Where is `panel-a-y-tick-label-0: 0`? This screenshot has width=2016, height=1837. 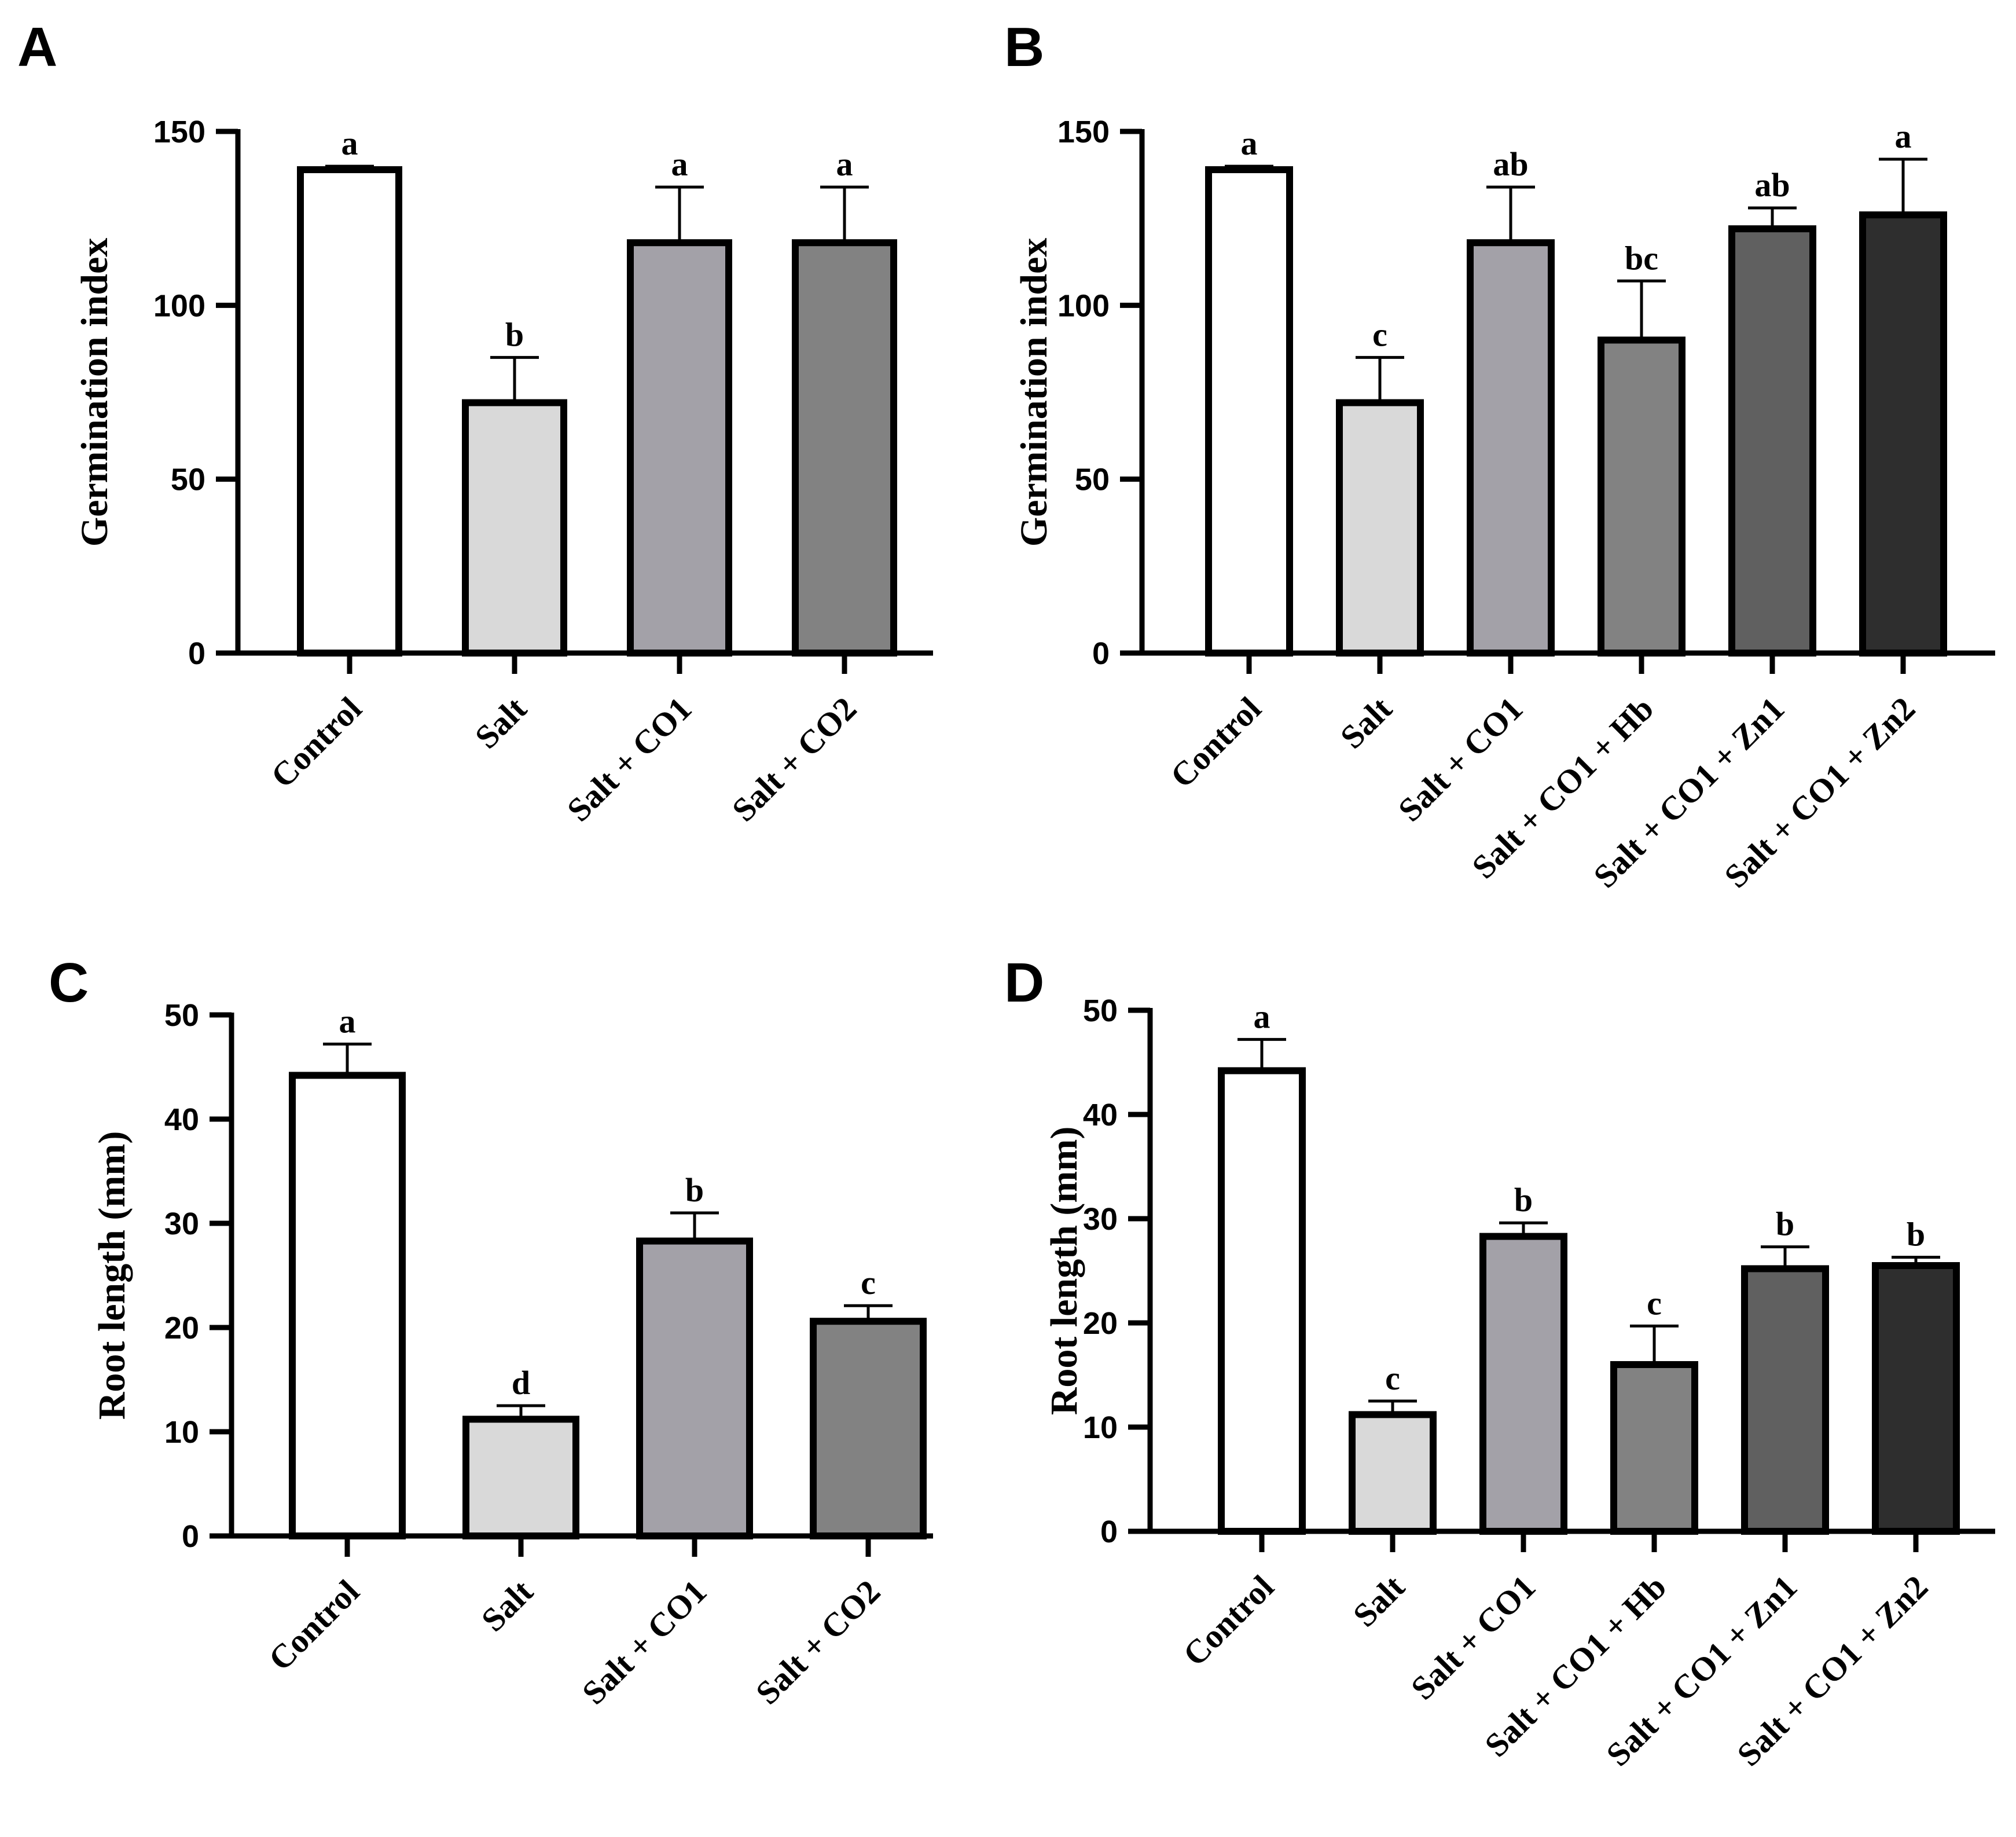
panel-a-y-tick-label-0: 0 is located at coordinates (196, 653).